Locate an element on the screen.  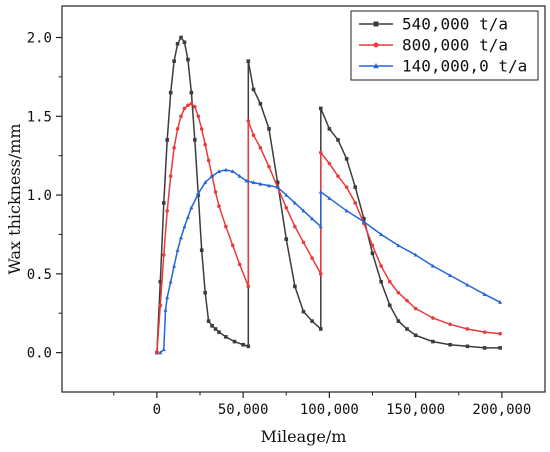
x-axis-title: Mileage/m is located at coordinates (304, 436).